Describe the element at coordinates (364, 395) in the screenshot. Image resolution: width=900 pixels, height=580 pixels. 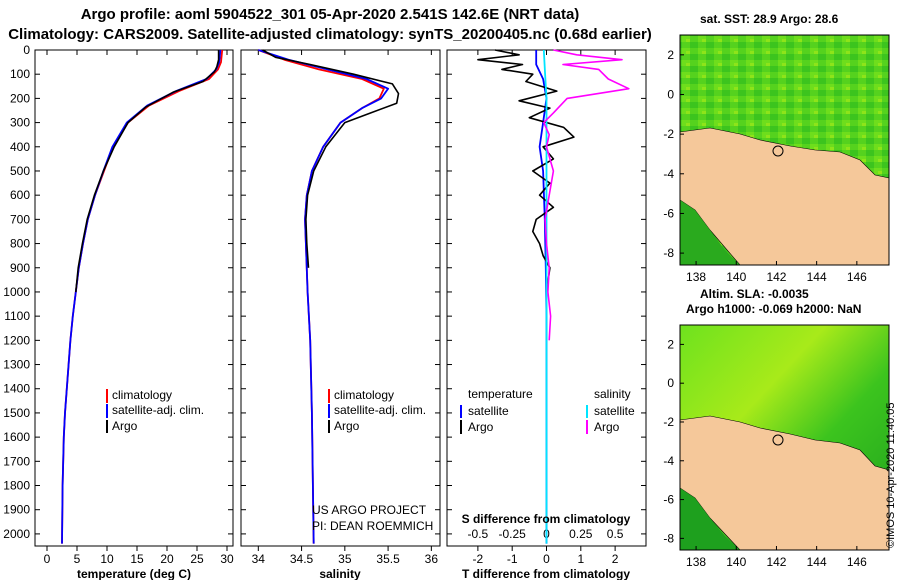
I see `legend2-climatology-label: climatology` at that location.